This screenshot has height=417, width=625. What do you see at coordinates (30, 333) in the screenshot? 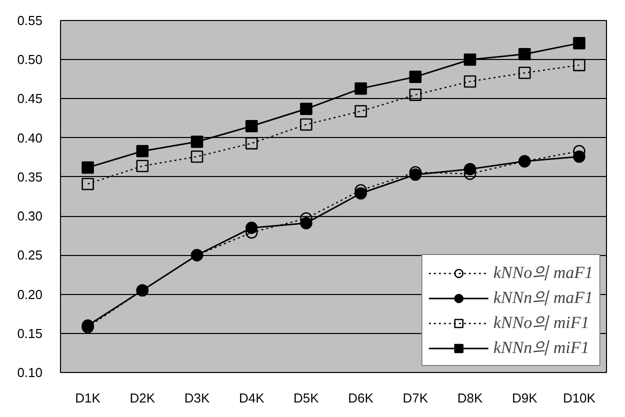
I see `y-tick-label: 0.15` at bounding box center [30, 333].